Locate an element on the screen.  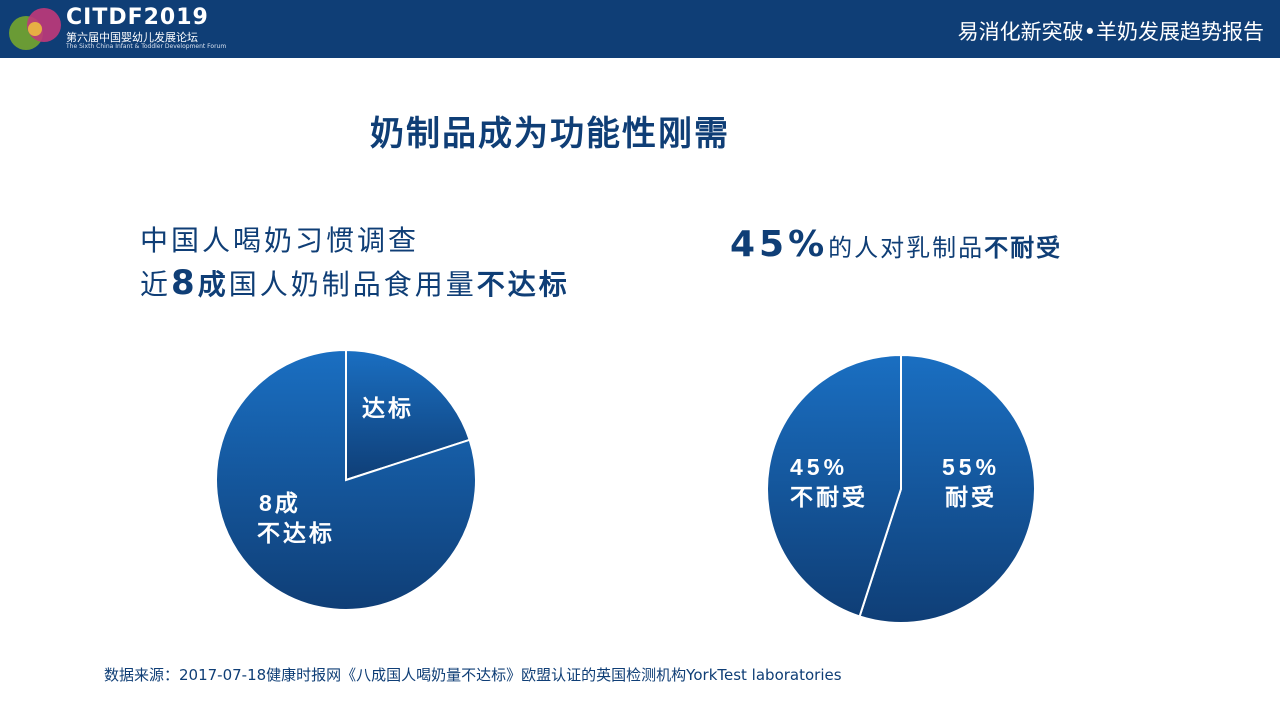
survey-highlight: 不达标 is located at coordinates (523, 284).